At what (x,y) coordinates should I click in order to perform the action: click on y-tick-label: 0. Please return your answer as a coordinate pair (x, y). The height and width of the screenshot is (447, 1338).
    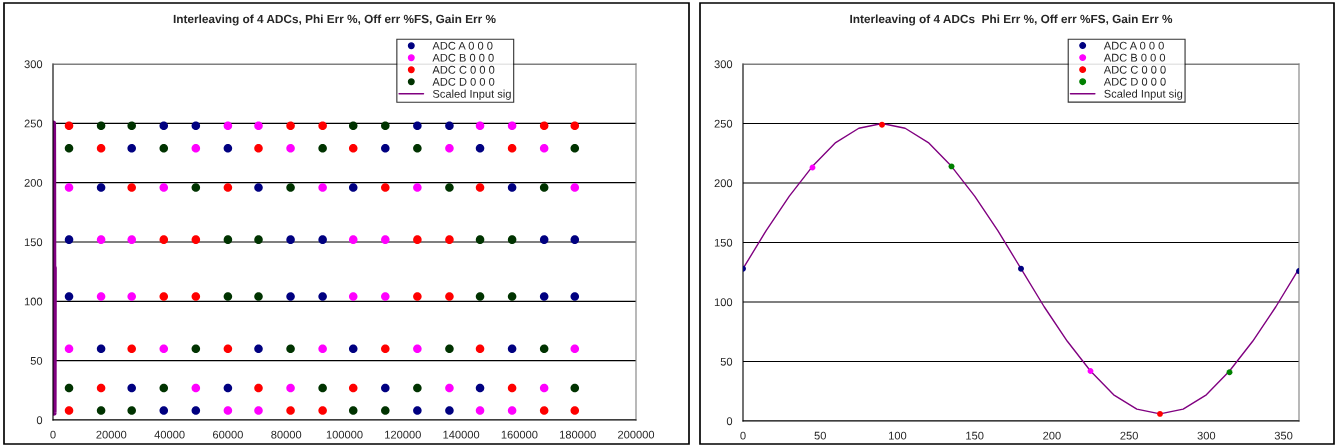
    Looking at the image, I should click on (39, 420).